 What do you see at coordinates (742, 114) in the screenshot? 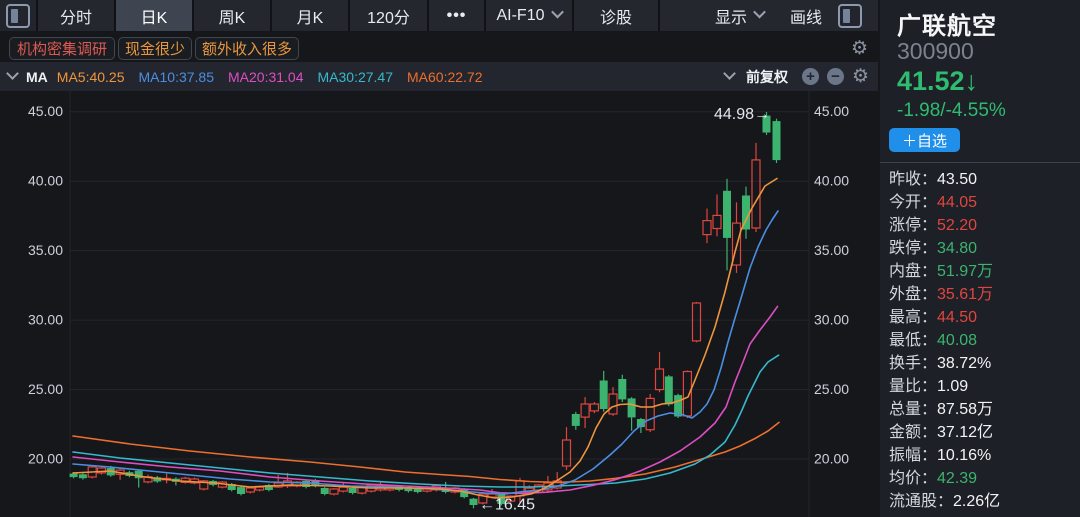
I see `svg-text: 44.98→` at bounding box center [742, 114].